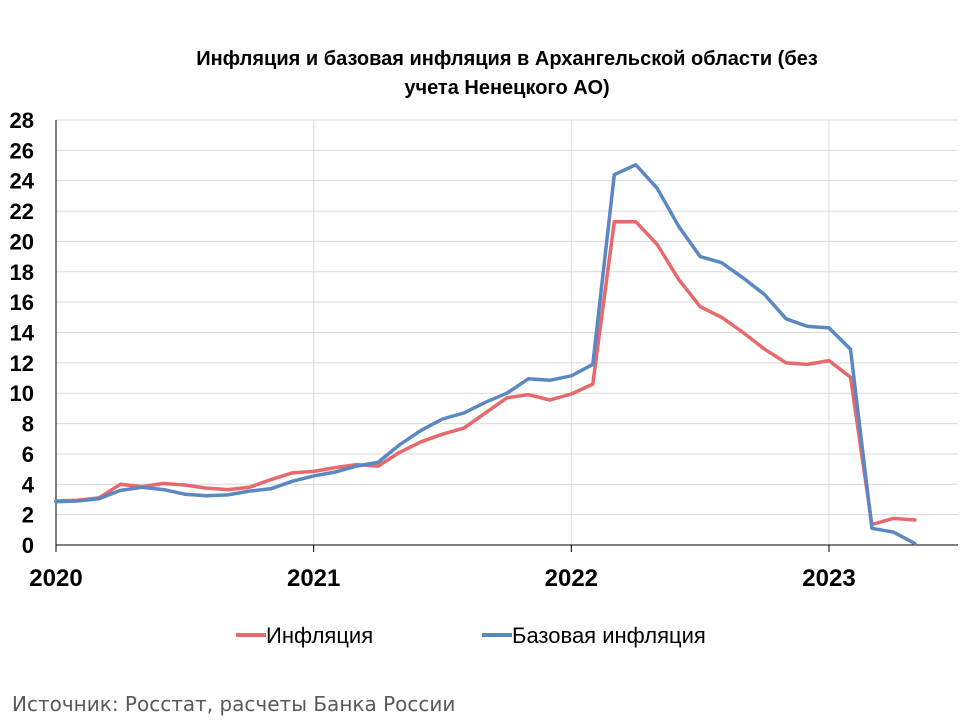  What do you see at coordinates (22, 211) in the screenshot?
I see `y-tick-label: 22` at bounding box center [22, 211].